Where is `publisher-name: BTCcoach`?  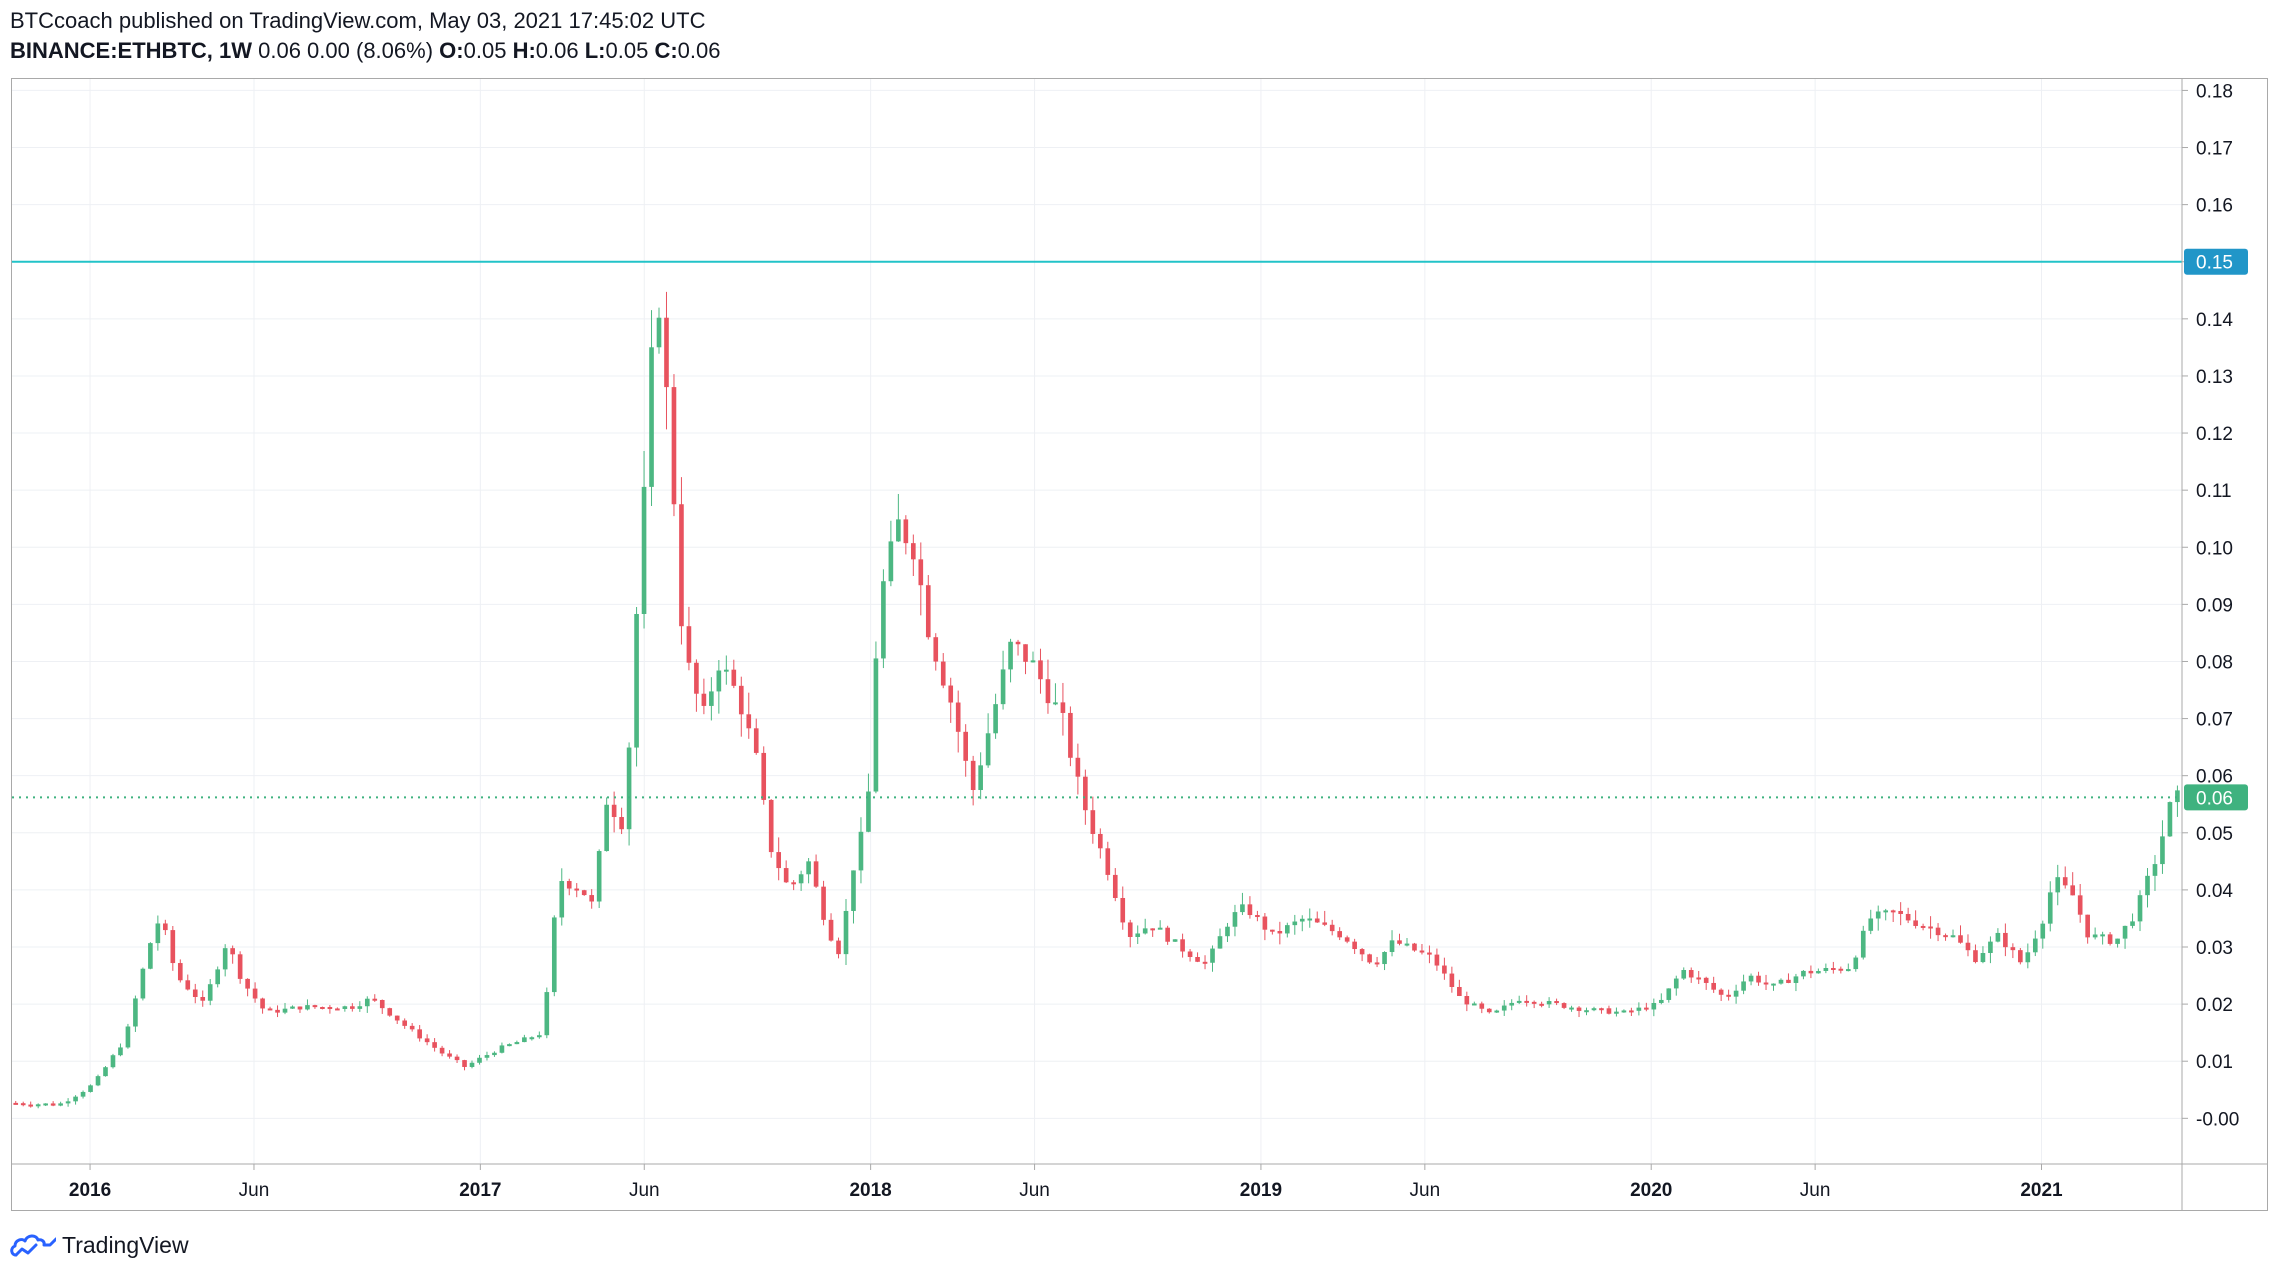
publisher-name: BTCcoach is located at coordinates (61, 20).